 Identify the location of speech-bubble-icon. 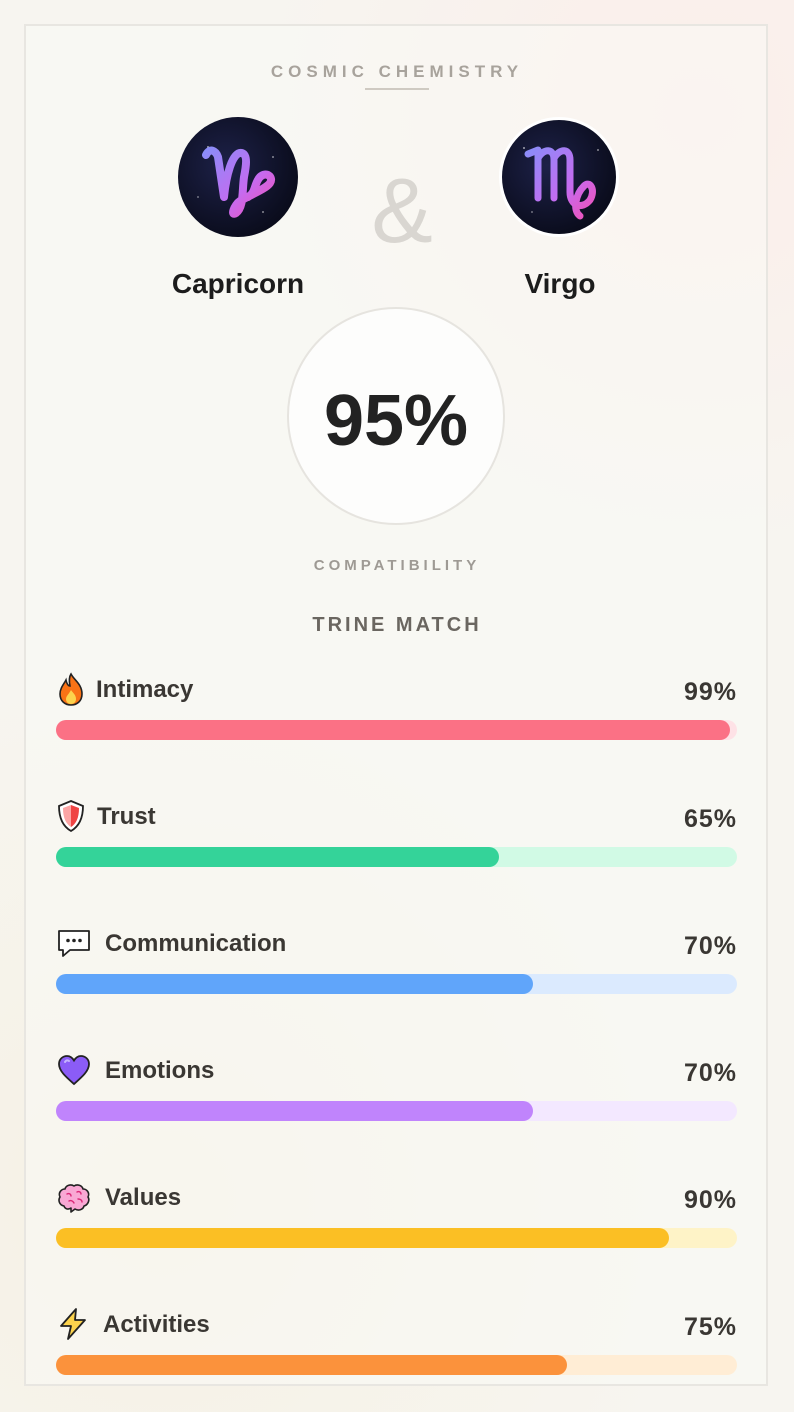
(73, 943).